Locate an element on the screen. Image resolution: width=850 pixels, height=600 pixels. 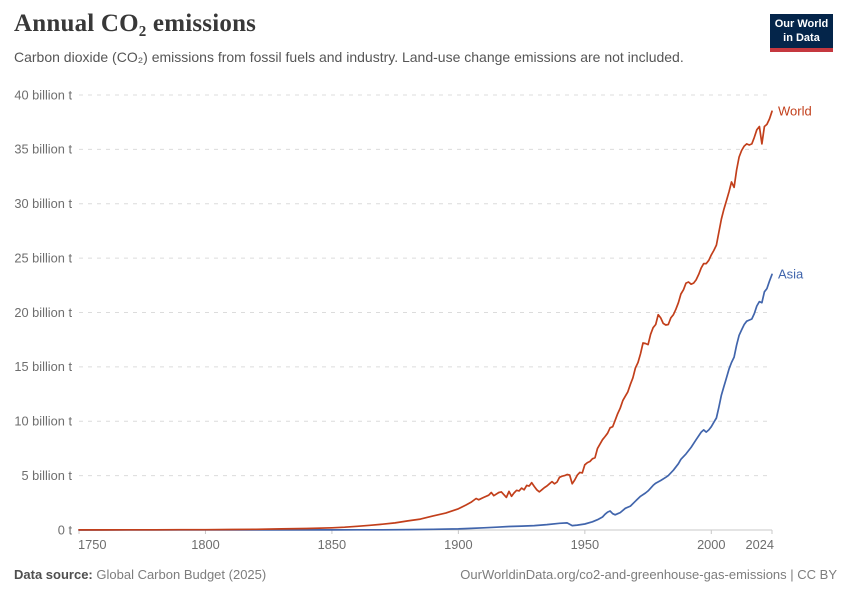
x-axis-label: 1950 is located at coordinates (585, 544).